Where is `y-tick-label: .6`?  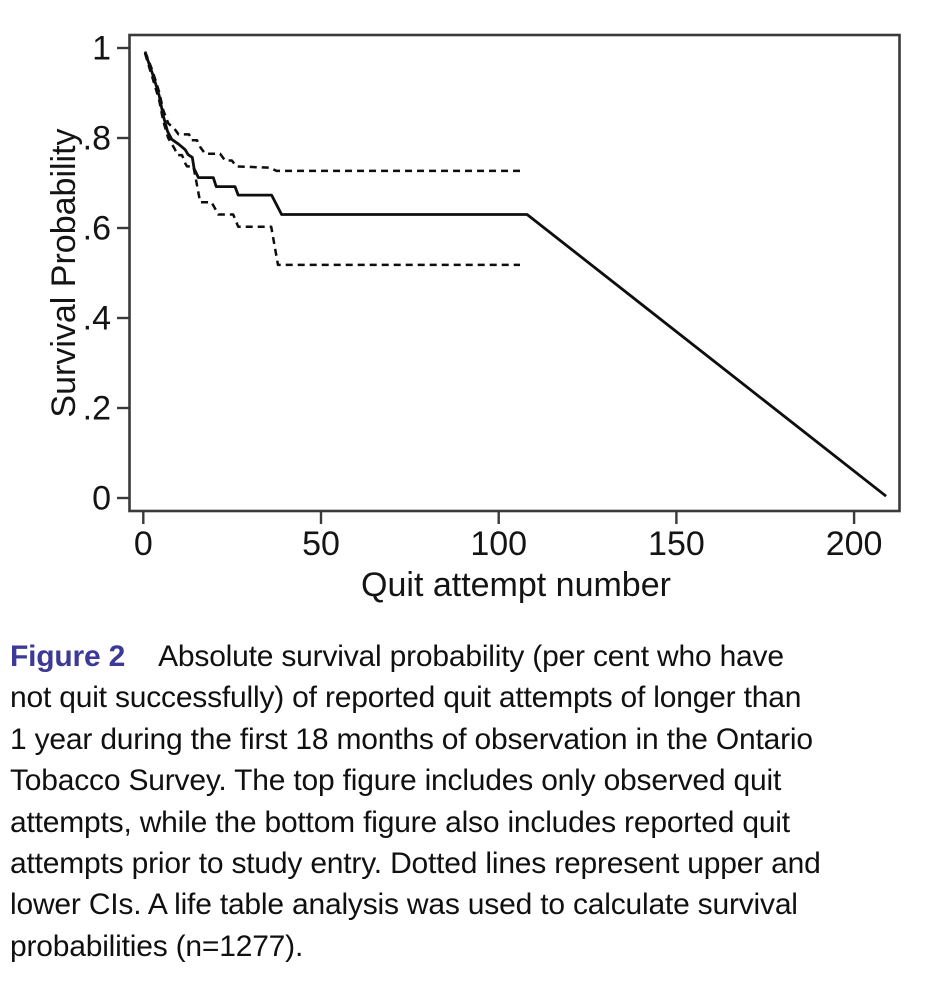 y-tick-label: .6 is located at coordinates (97, 229).